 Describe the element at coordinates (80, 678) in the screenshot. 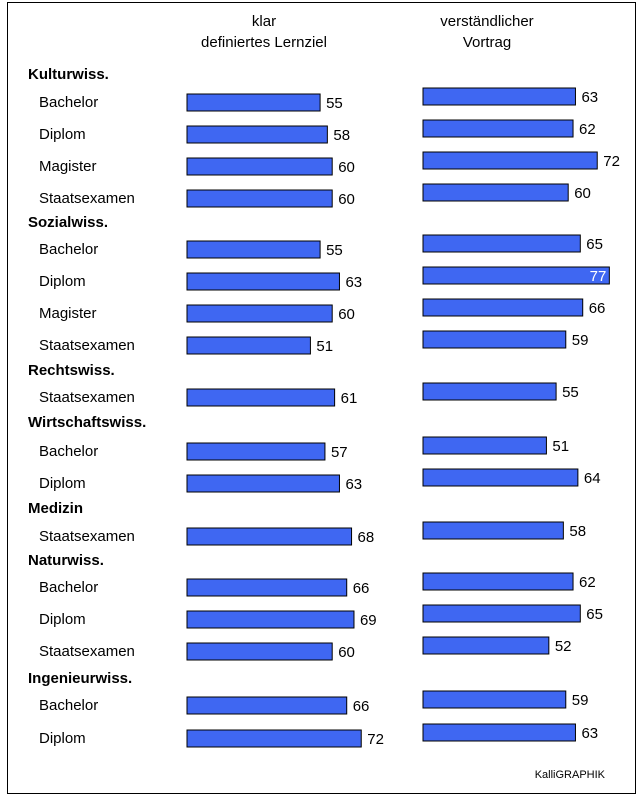

I see `group-label: Ingenieurwiss.` at that location.